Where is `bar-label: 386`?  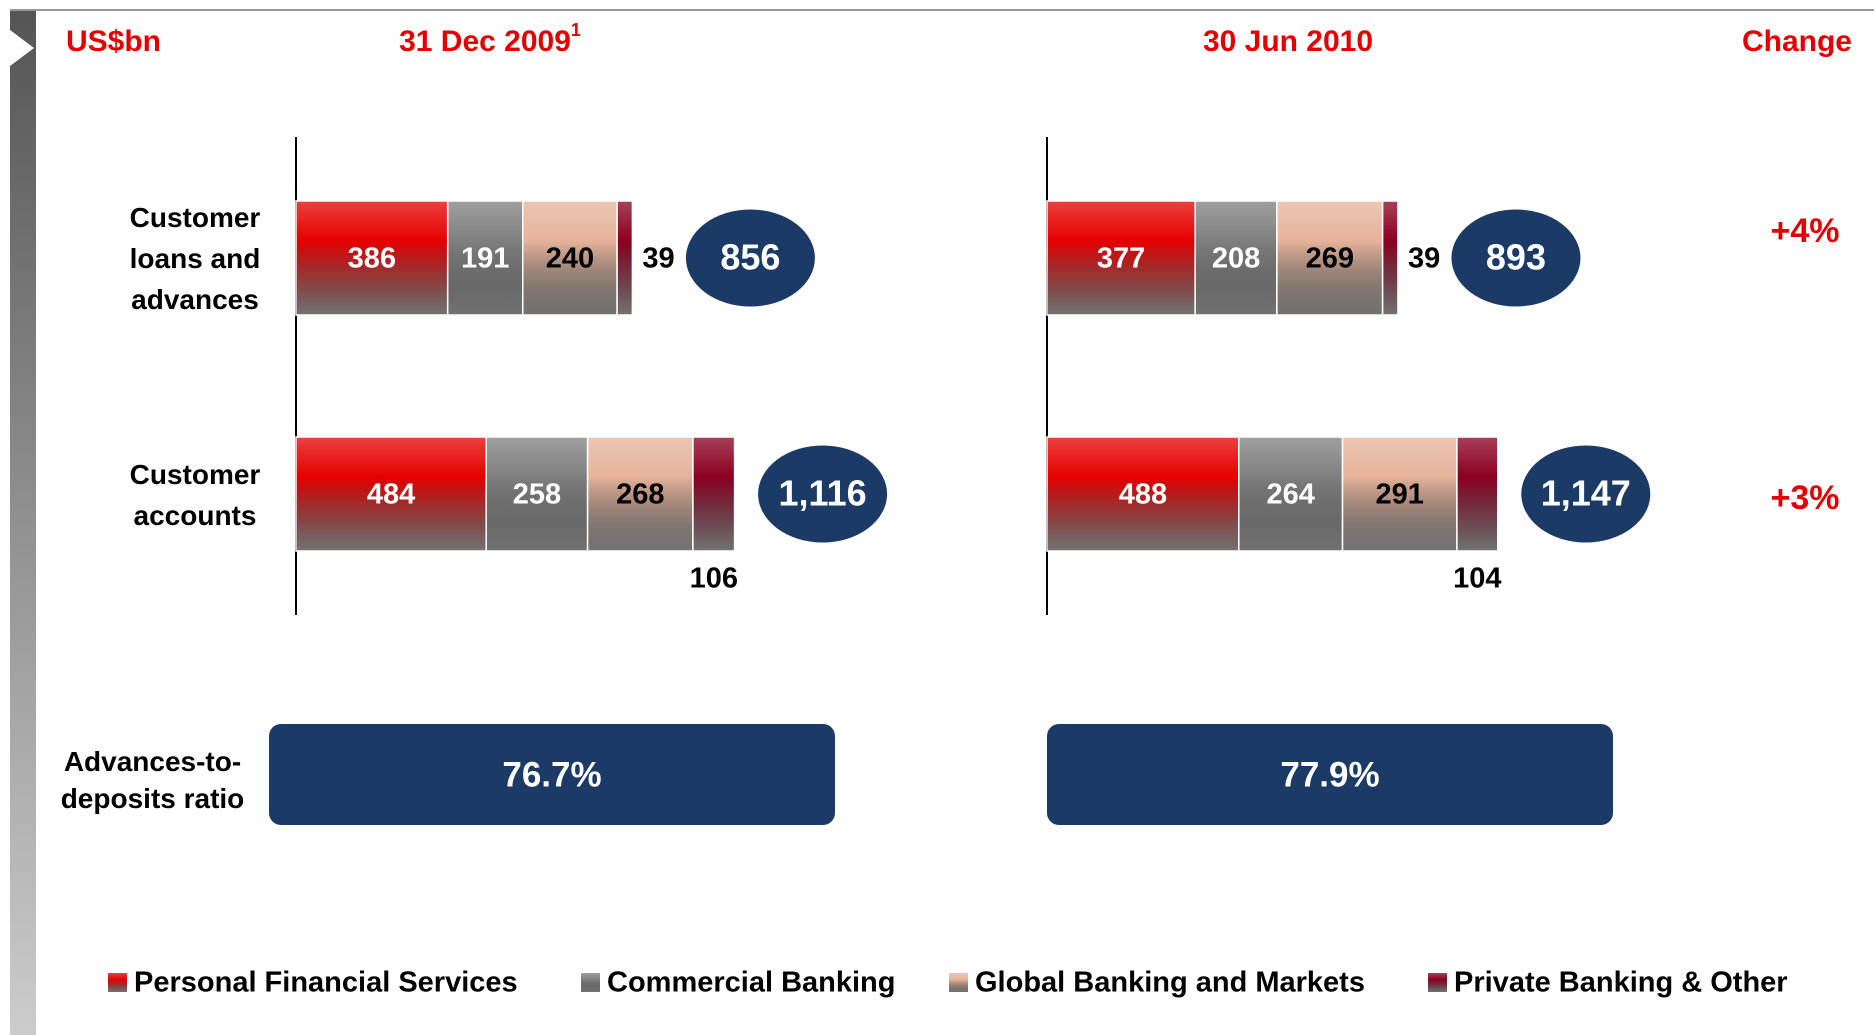
bar-label: 386 is located at coordinates (372, 259).